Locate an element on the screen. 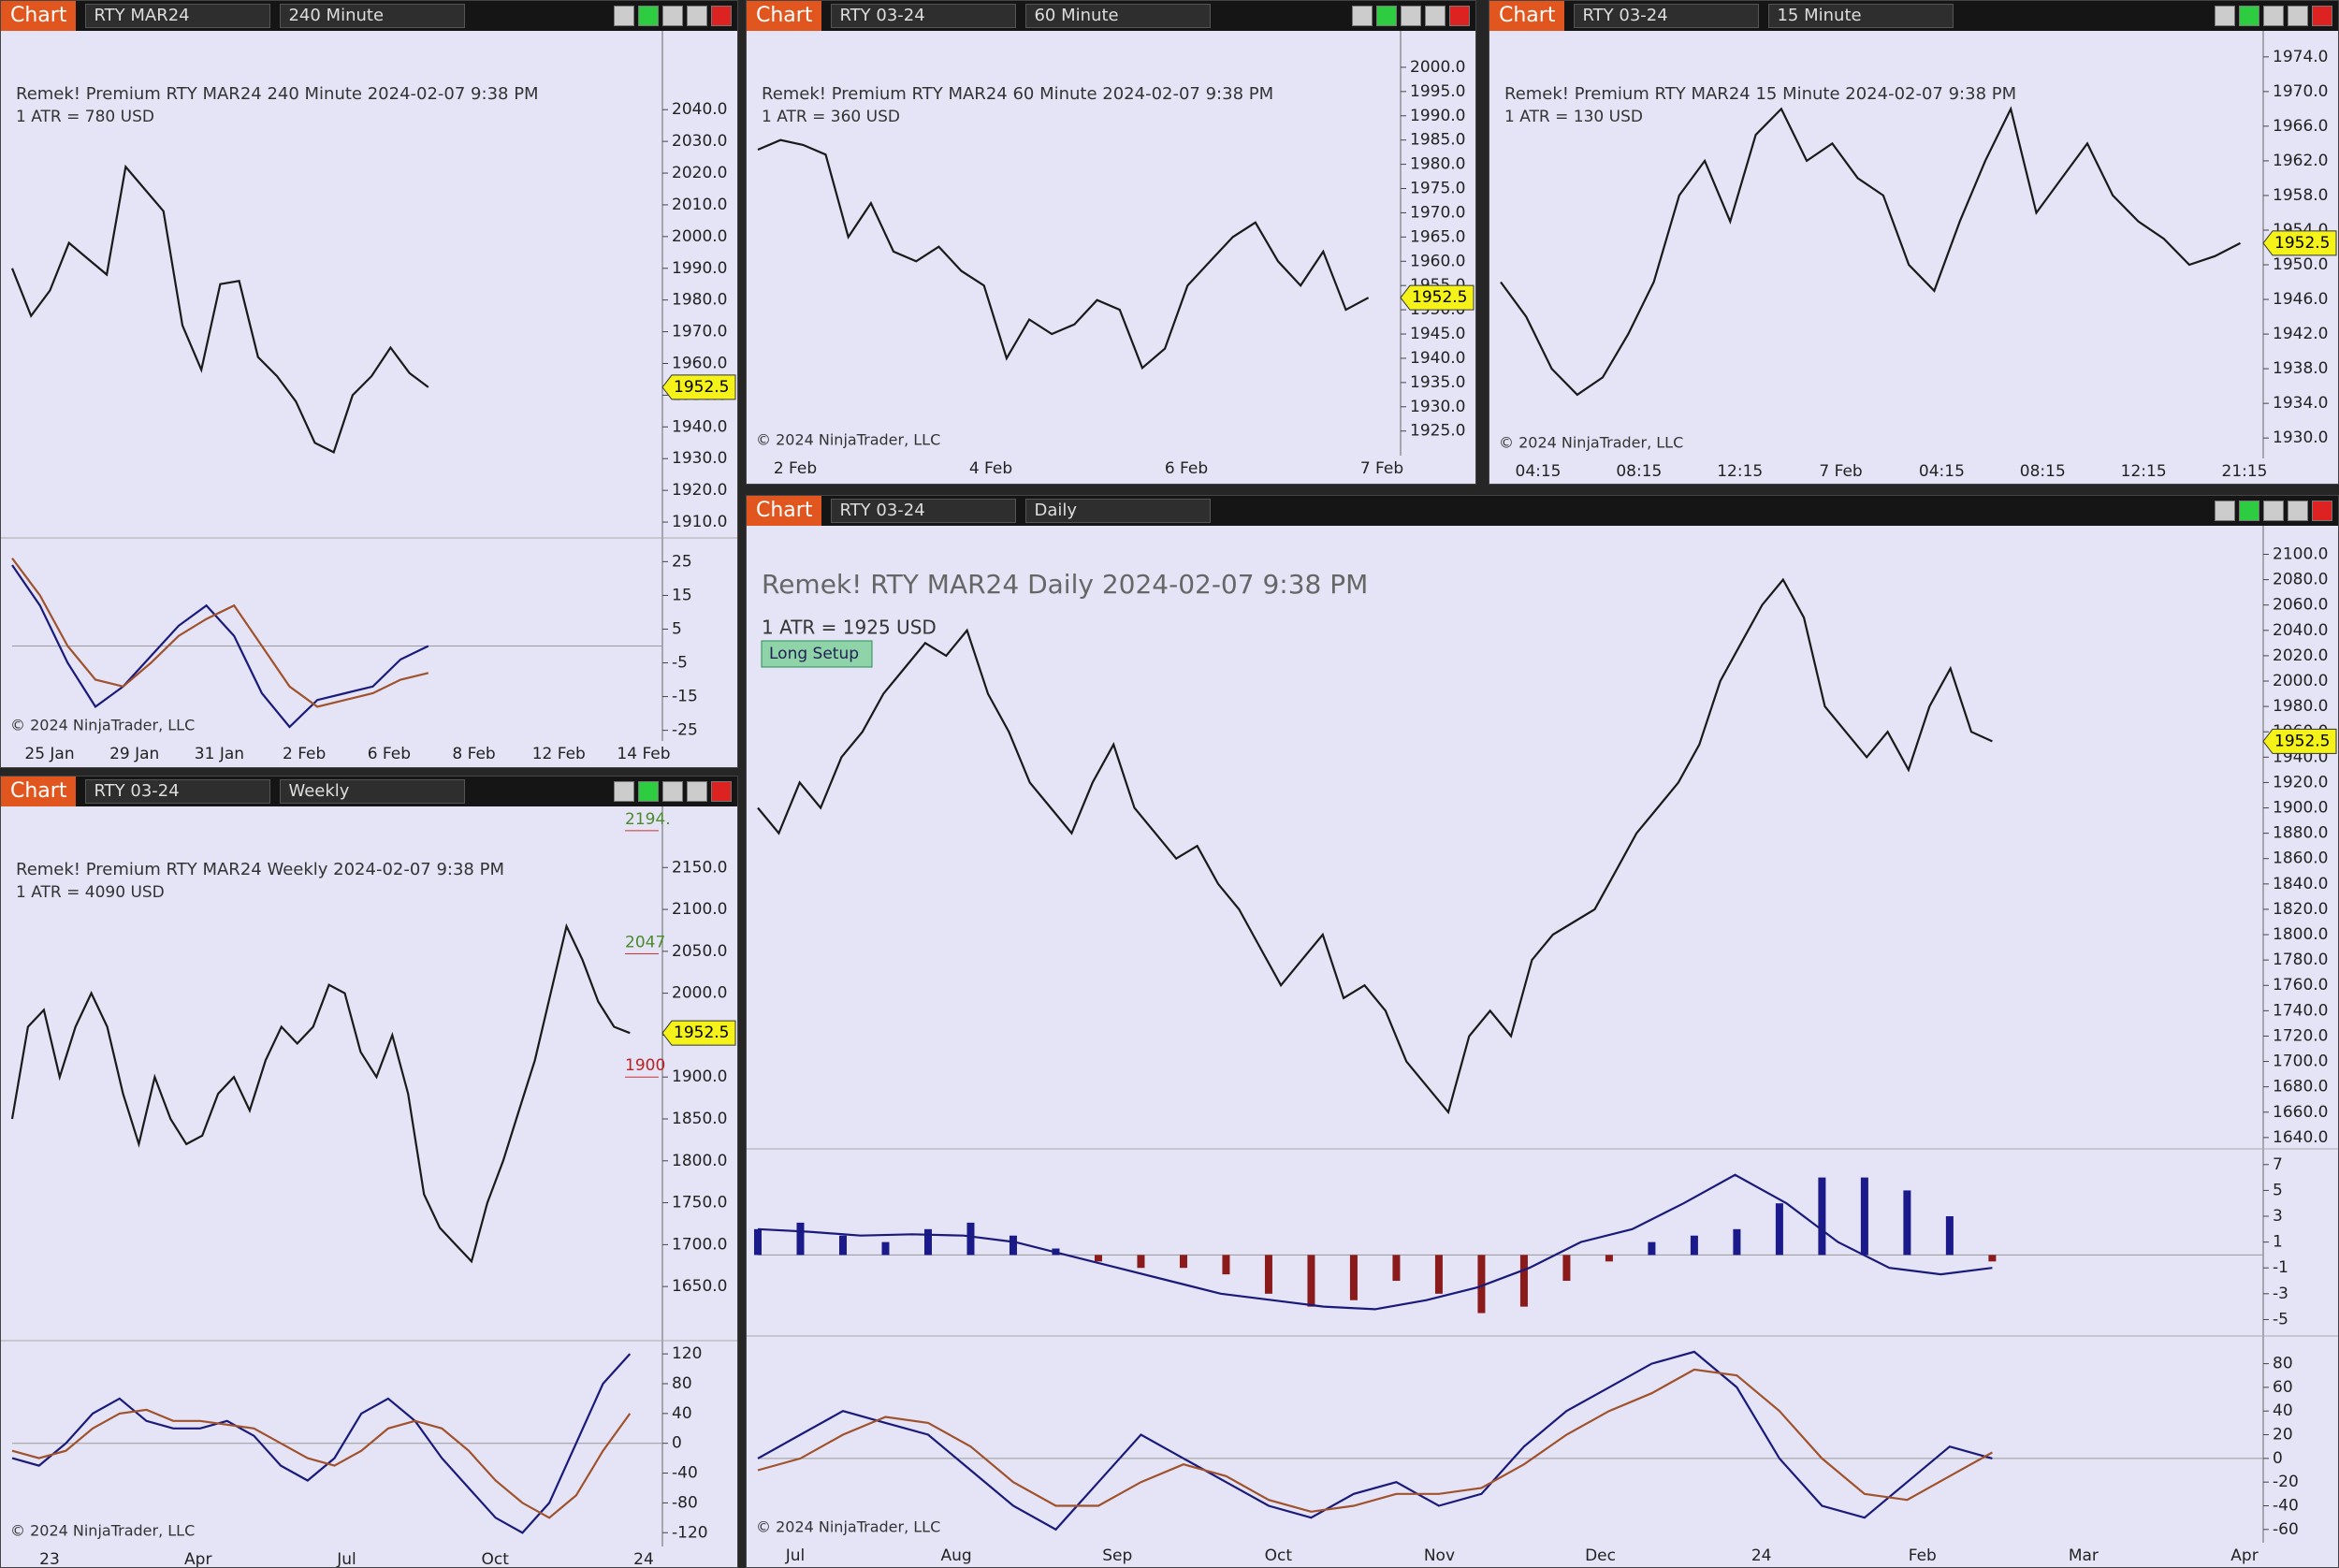 The image size is (2339, 1568). y-tick-label: 2000.0 is located at coordinates (2300, 681).